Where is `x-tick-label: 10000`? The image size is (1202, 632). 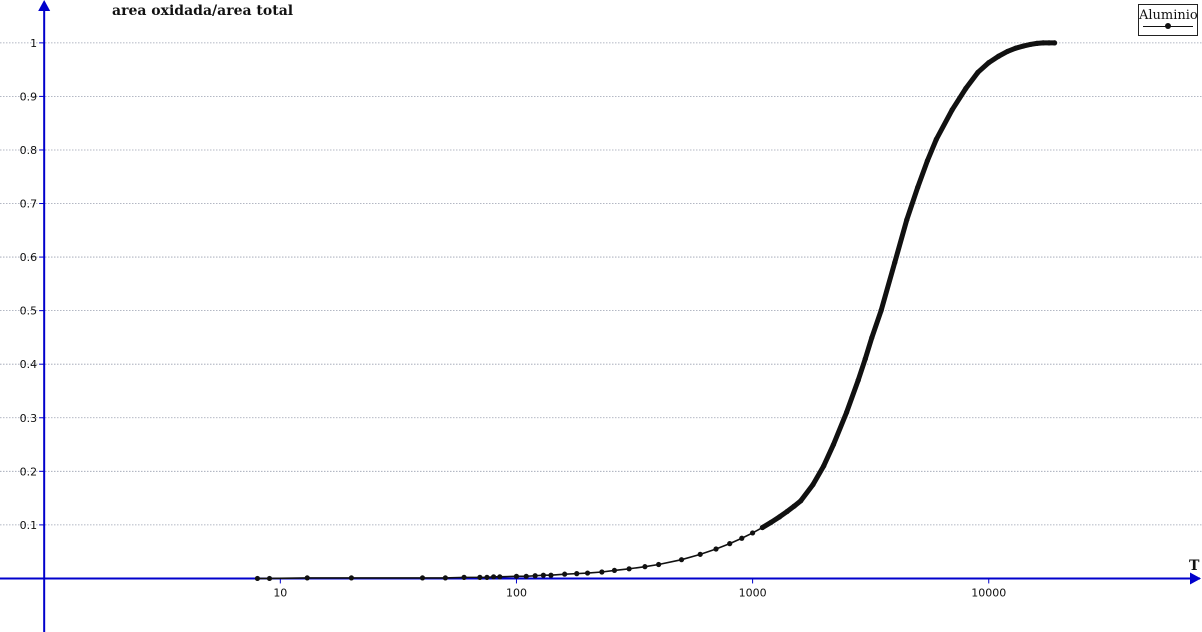
x-tick-label: 10000 is located at coordinates (988, 592).